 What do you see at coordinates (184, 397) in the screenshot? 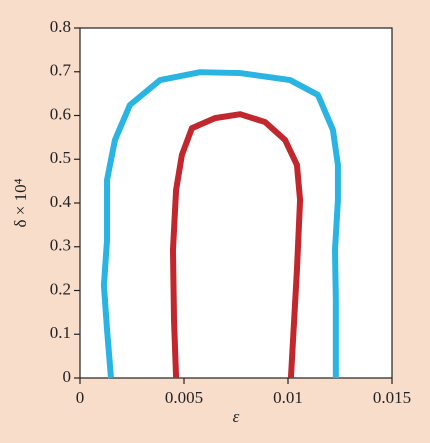
I see `x-tick-label: 0.005` at bounding box center [184, 397].